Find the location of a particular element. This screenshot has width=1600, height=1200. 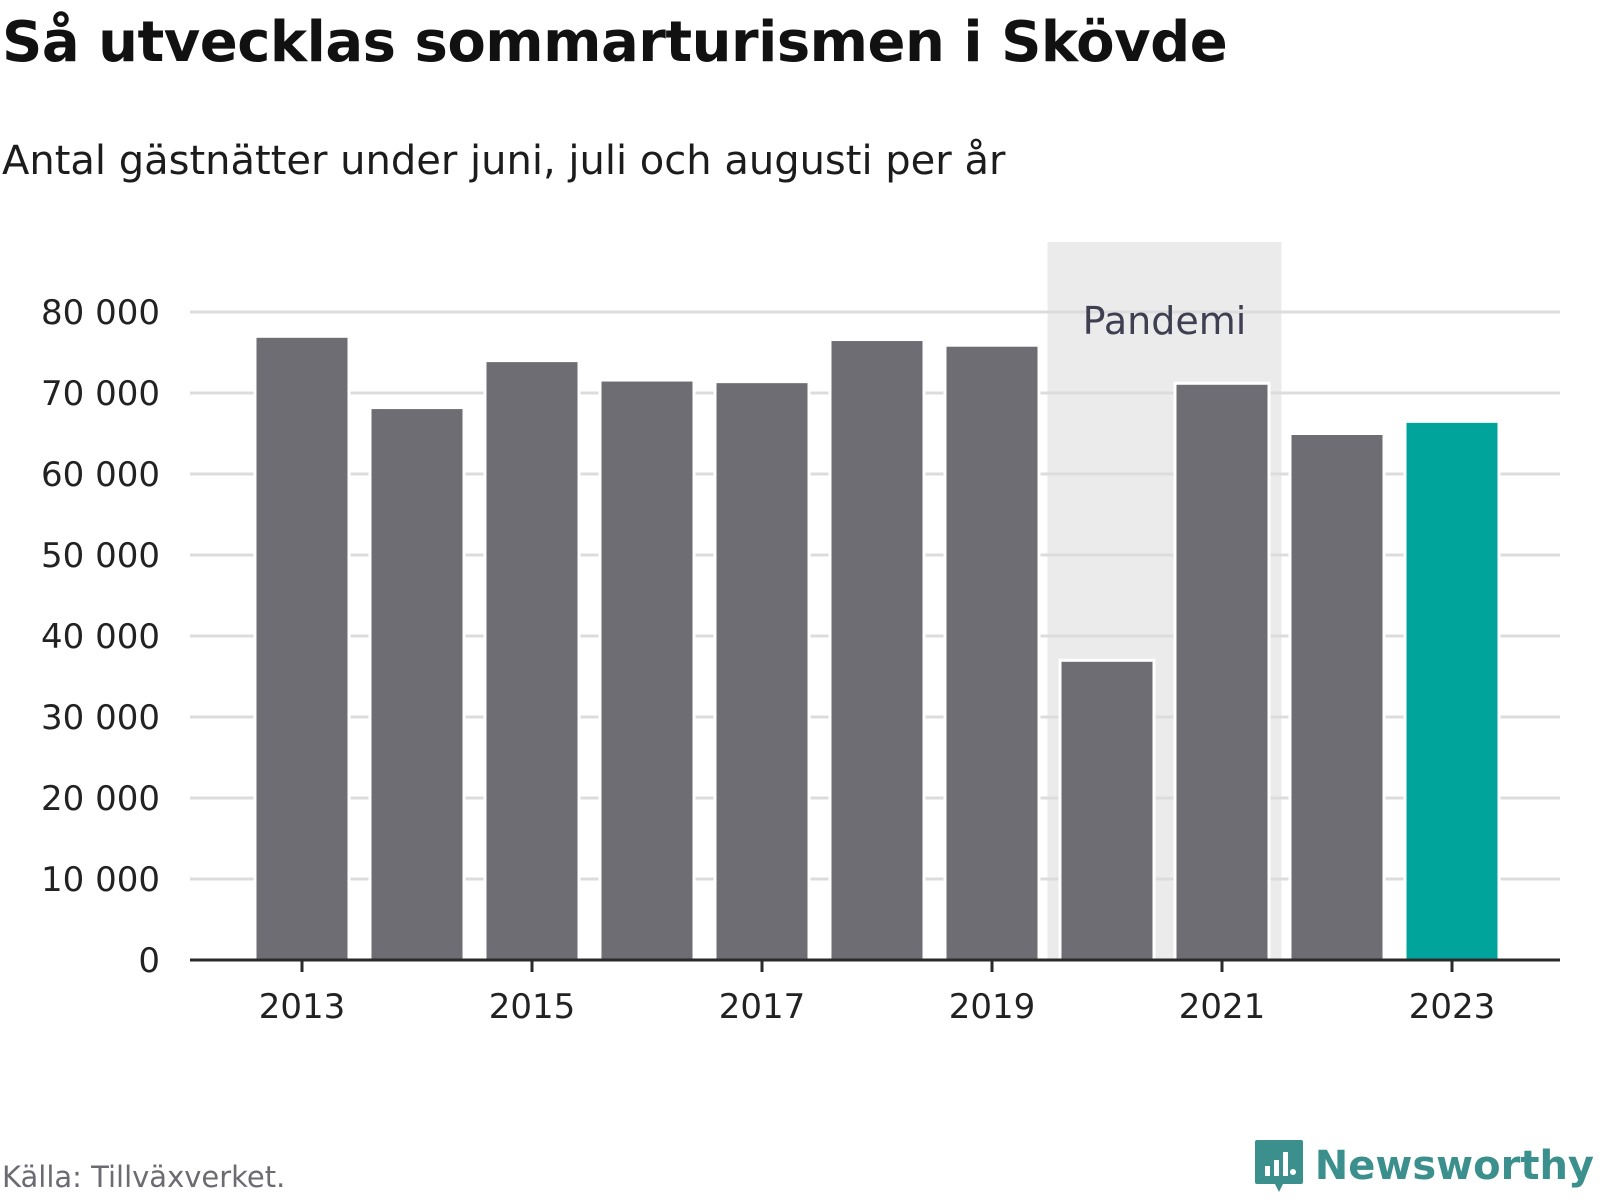

bar-2016 is located at coordinates (647, 670).